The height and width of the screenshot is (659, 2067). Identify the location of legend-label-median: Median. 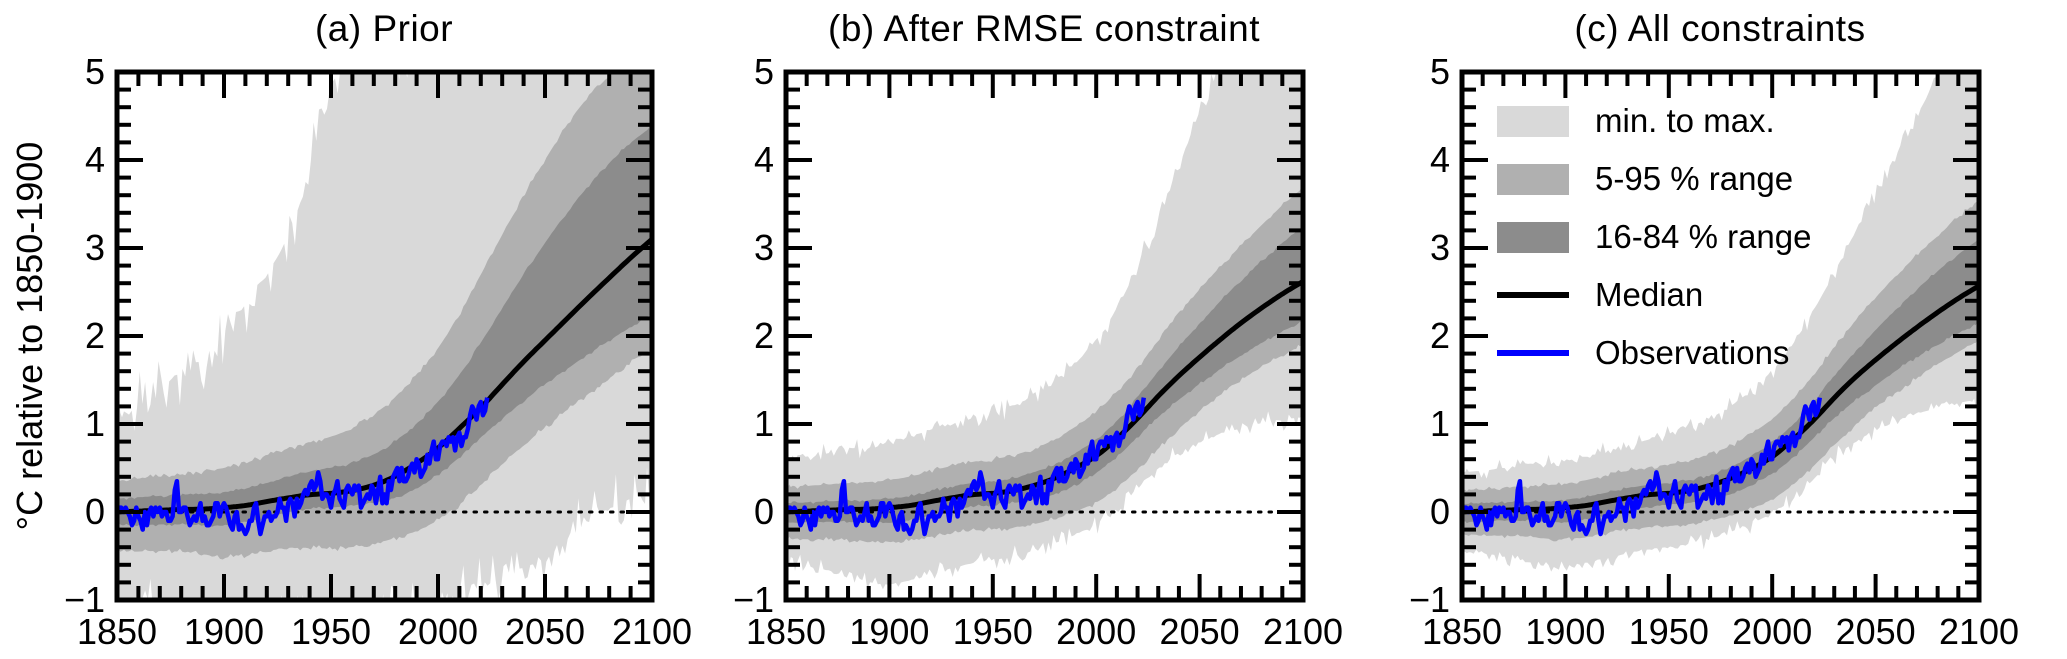
(1649, 294).